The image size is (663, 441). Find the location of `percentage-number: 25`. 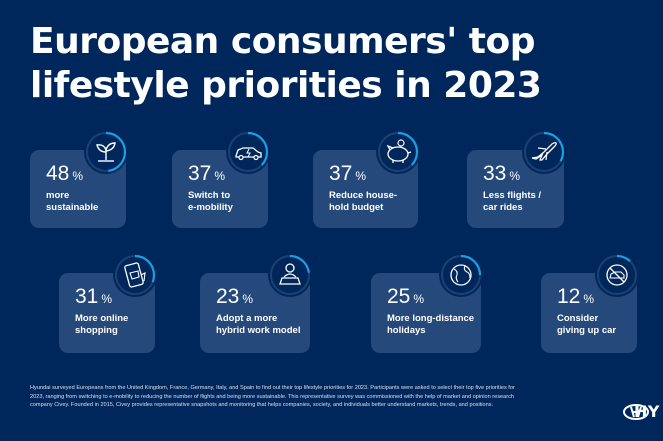

percentage-number: 25 is located at coordinates (399, 296).